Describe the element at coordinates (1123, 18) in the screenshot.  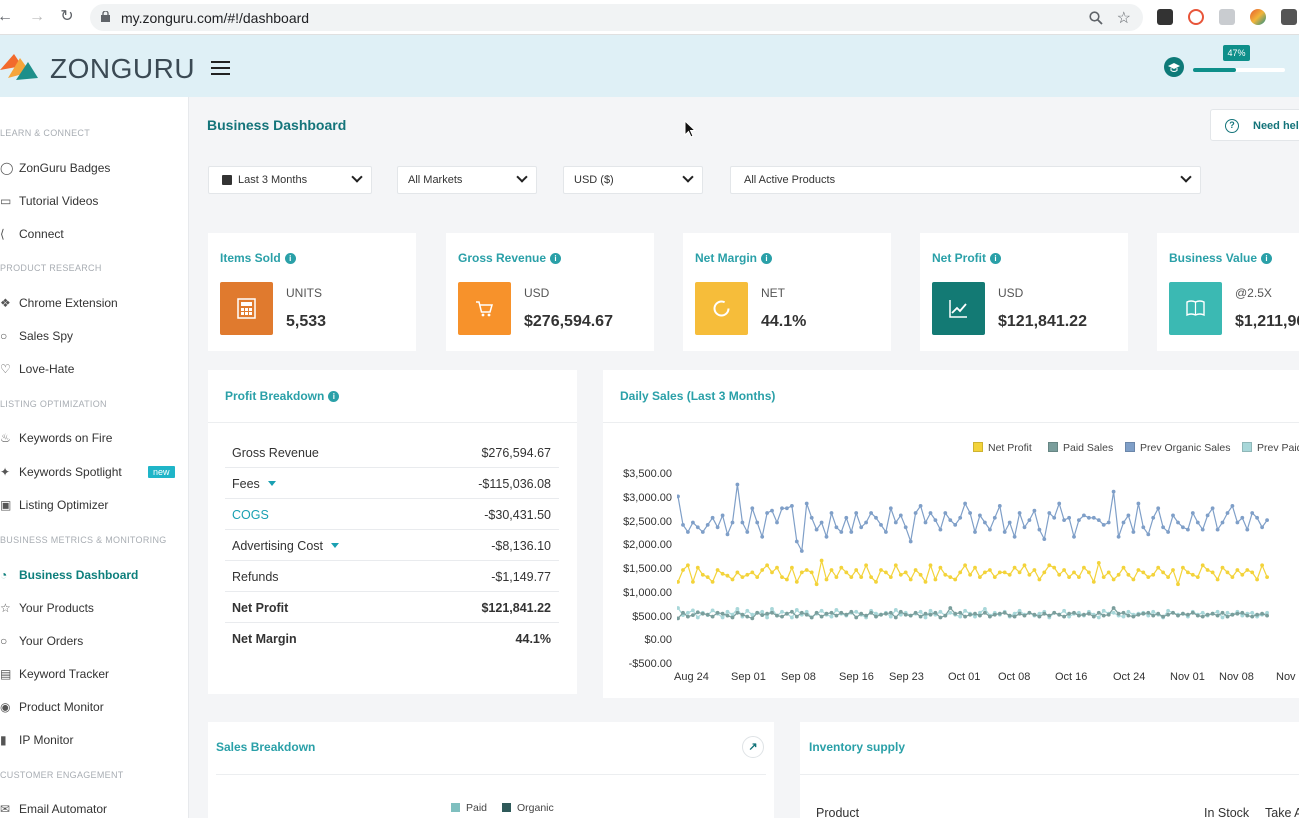
I see `bookmark-star-icon: ☆` at that location.